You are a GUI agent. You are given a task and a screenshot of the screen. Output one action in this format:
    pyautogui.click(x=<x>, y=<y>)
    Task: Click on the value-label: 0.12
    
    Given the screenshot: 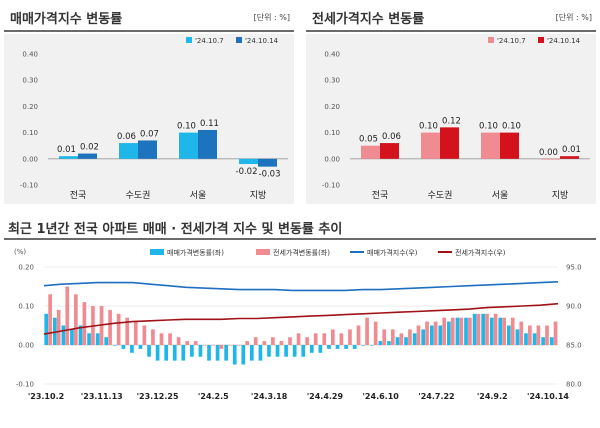 What is the action you would take?
    pyautogui.click(x=451, y=121)
    